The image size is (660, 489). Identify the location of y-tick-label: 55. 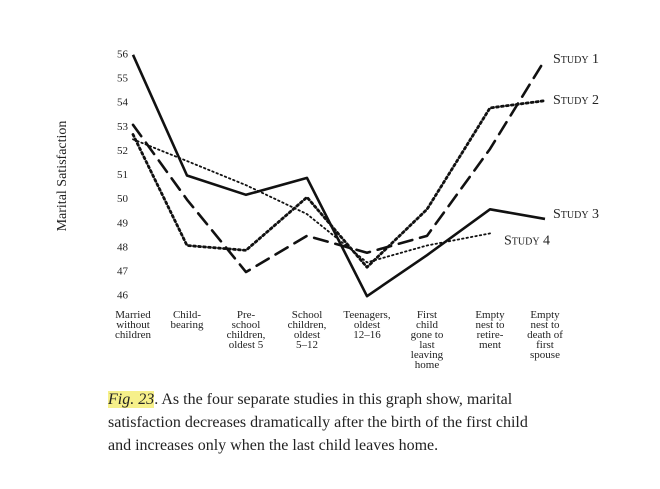
(123, 78).